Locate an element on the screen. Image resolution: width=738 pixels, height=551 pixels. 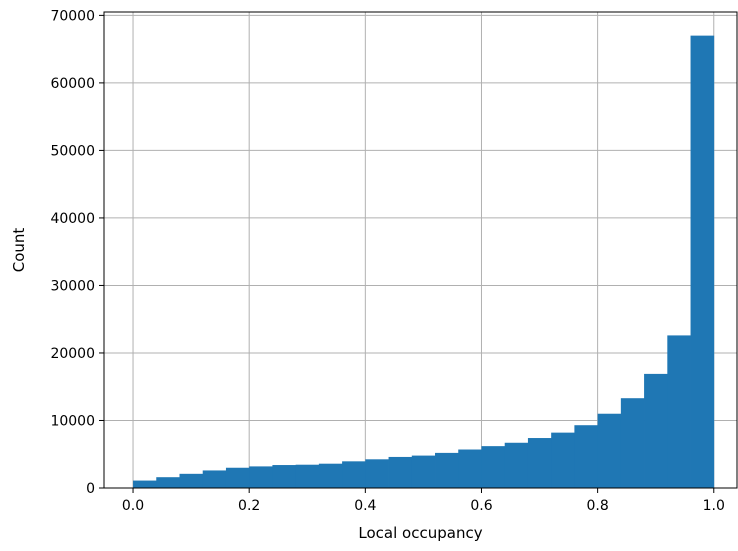
x-tick-label: 0.6 is located at coordinates (481, 506).